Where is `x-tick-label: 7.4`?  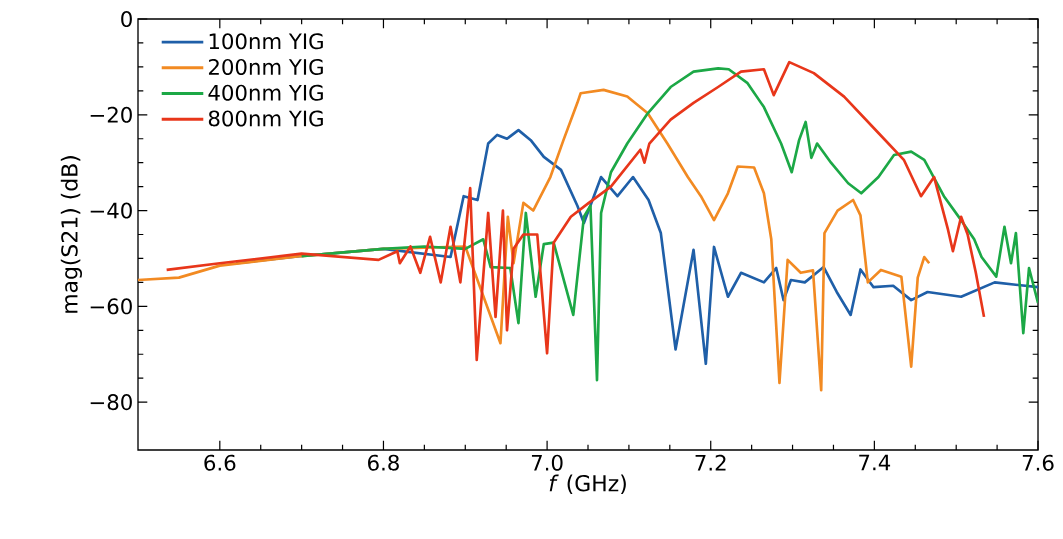
x-tick-label: 7.4 is located at coordinates (875, 462).